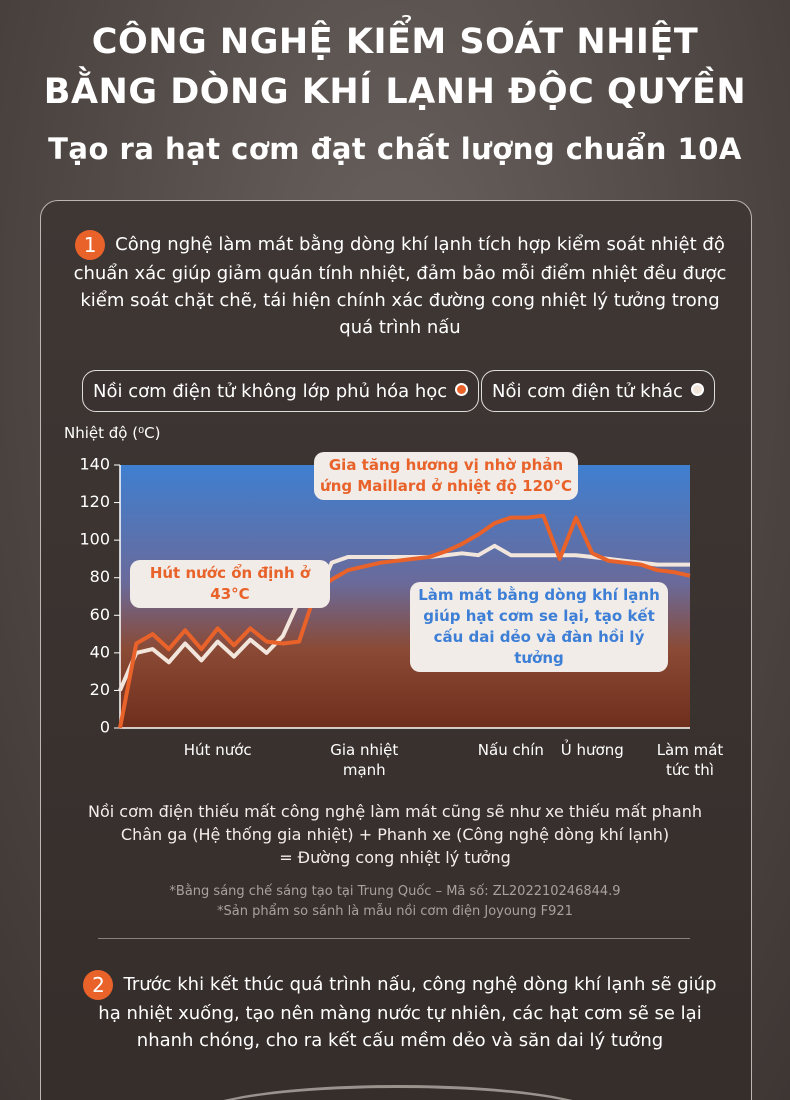  What do you see at coordinates (394, 938) in the screenshot?
I see `divider` at bounding box center [394, 938].